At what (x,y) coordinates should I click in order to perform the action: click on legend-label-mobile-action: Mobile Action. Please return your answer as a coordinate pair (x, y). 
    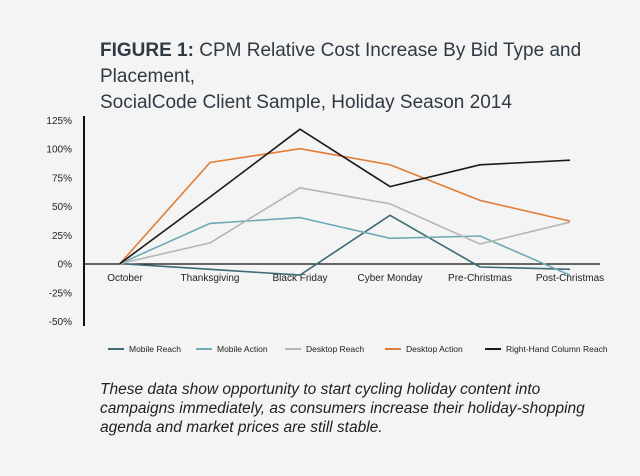
    Looking at the image, I should click on (242, 349).